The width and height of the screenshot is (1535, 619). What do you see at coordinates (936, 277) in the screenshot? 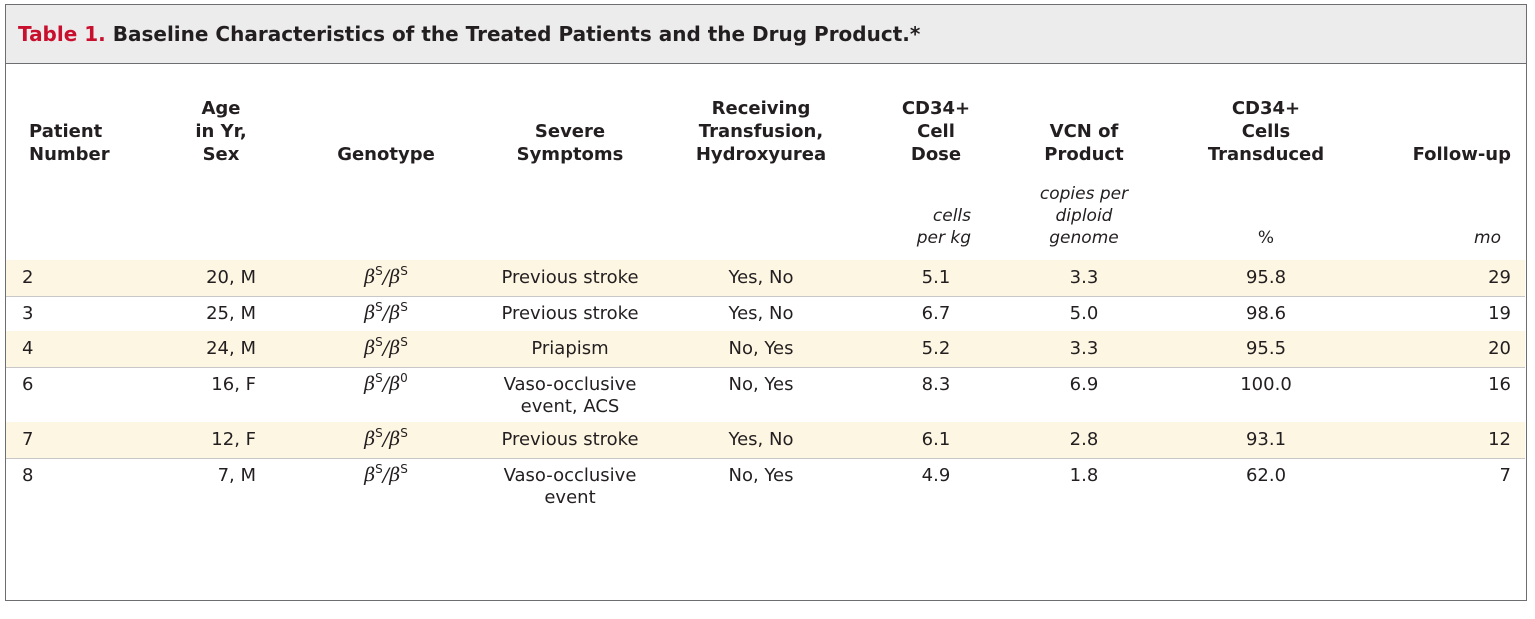
I see `cell-dose: 5.1` at bounding box center [936, 277].